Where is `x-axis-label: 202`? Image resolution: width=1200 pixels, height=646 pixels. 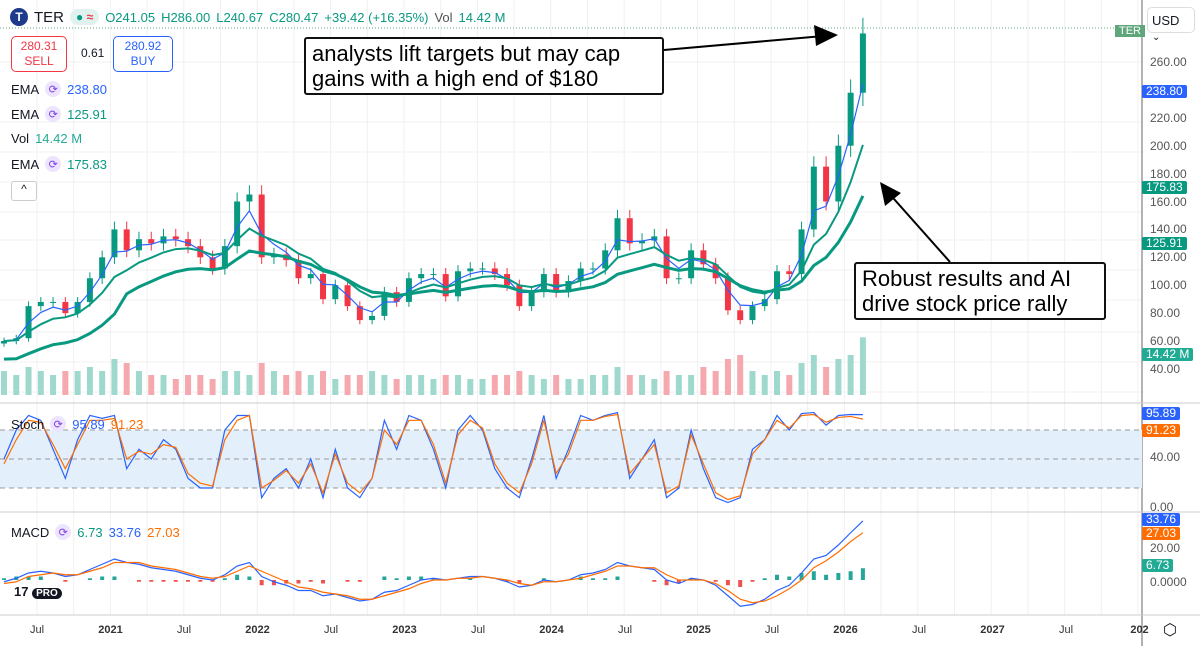
x-axis-label: 202 is located at coordinates (1139, 630).